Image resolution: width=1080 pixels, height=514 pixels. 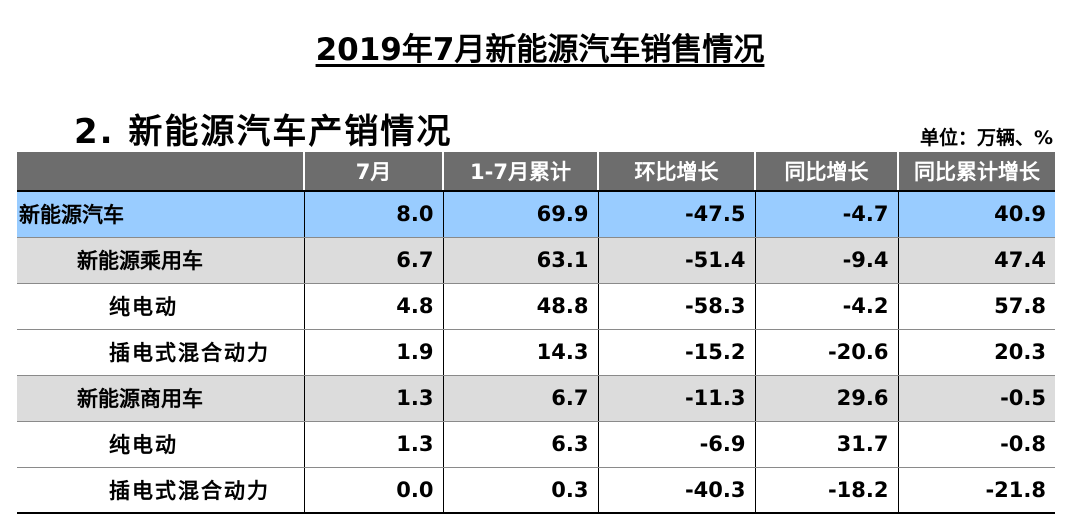 What do you see at coordinates (676, 172) in the screenshot?
I see `header-cell-mom-growth: 环比增长` at bounding box center [676, 172].